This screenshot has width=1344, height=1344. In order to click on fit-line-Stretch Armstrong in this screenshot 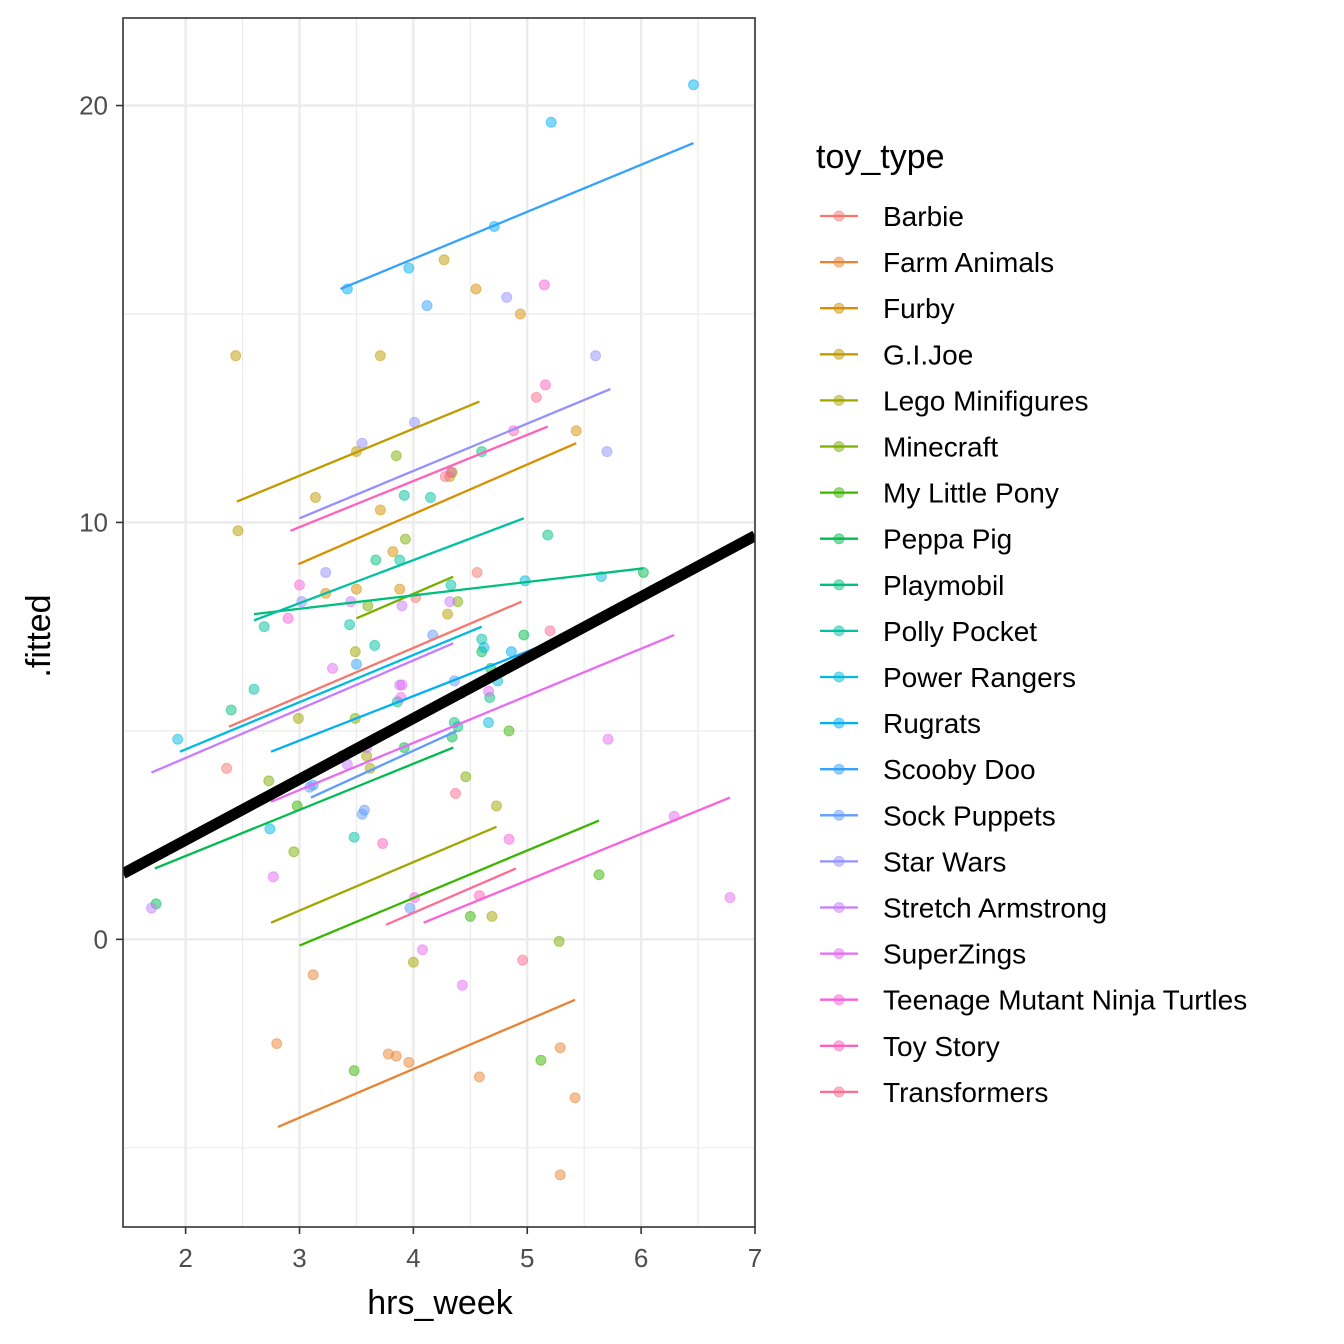, I will do `click(302, 708)`.